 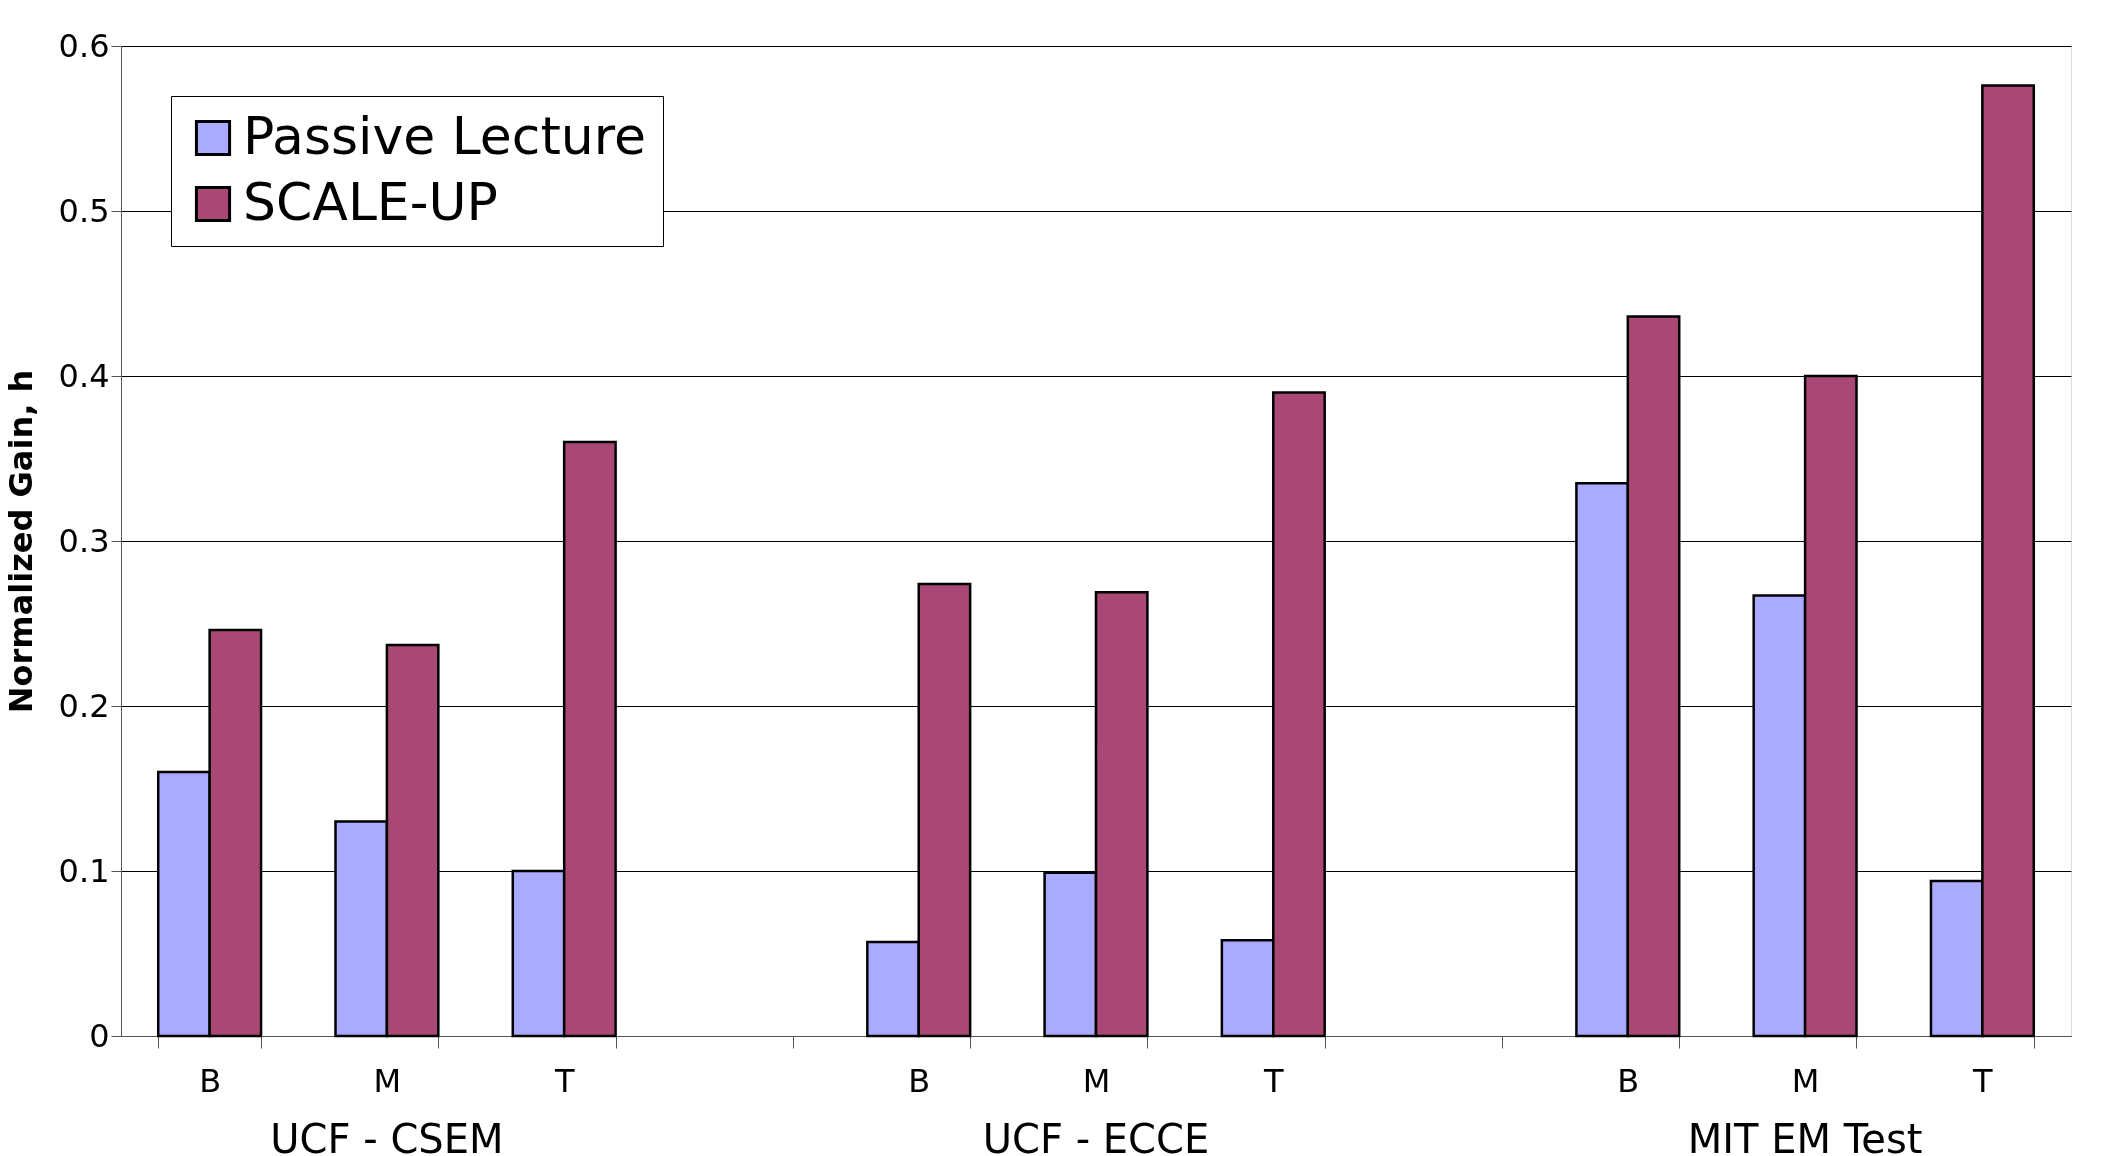 I want to click on y-tick-label: 0.5, so click(x=84, y=210).